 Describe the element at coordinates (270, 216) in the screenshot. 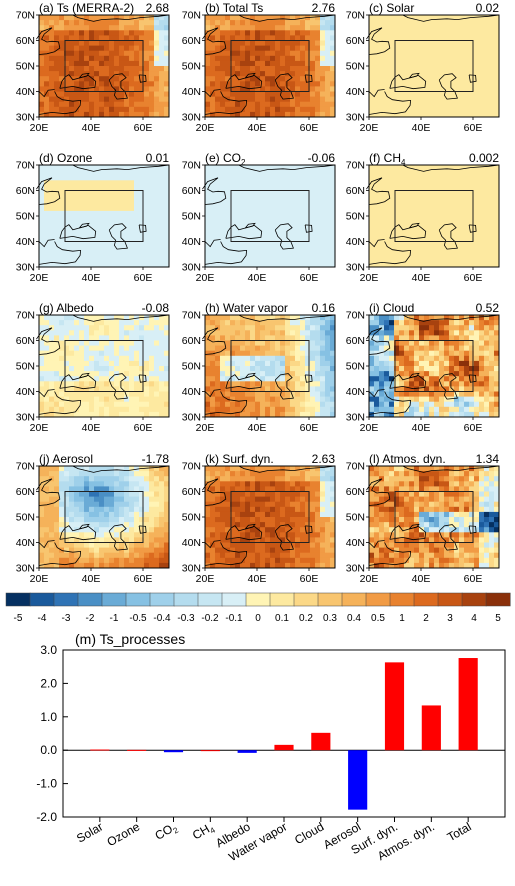

I see `region-box` at that location.